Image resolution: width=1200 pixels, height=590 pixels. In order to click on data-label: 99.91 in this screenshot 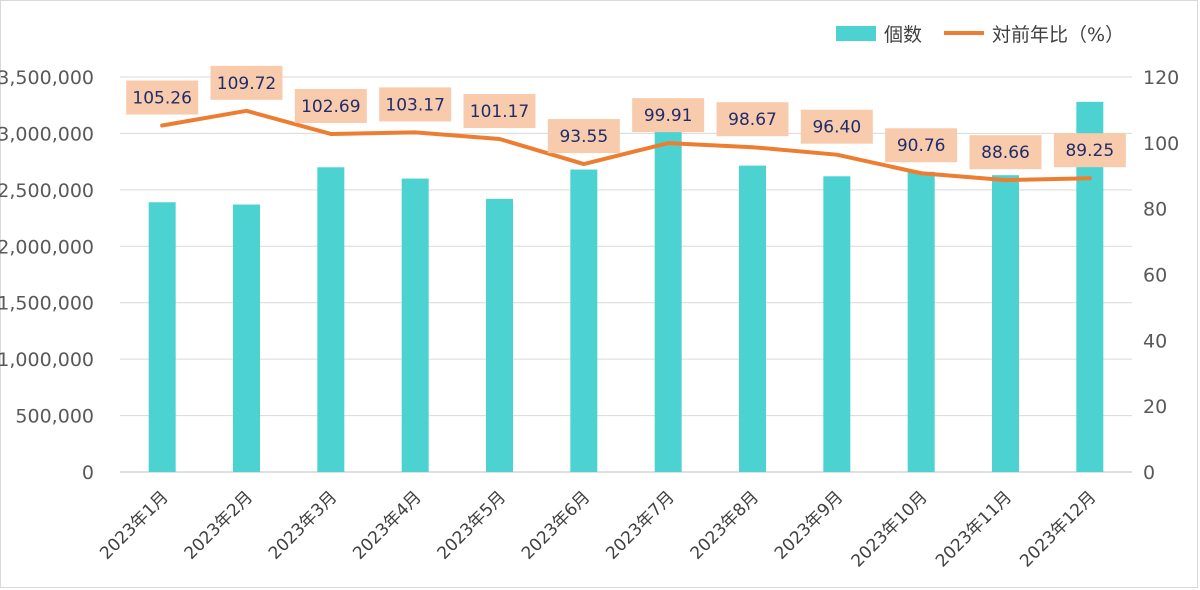, I will do `click(668, 116)`.